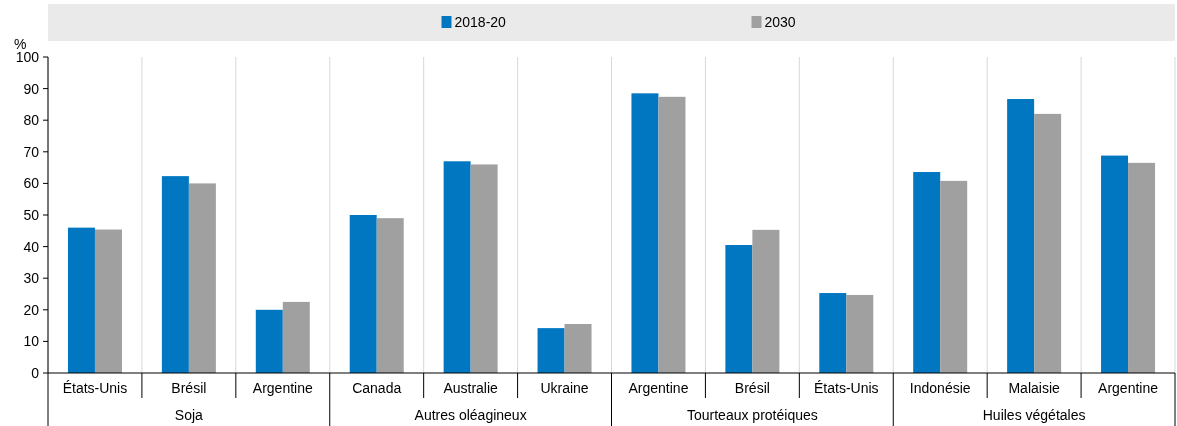  I want to click on y-tick-label: 90, so click(31, 88).